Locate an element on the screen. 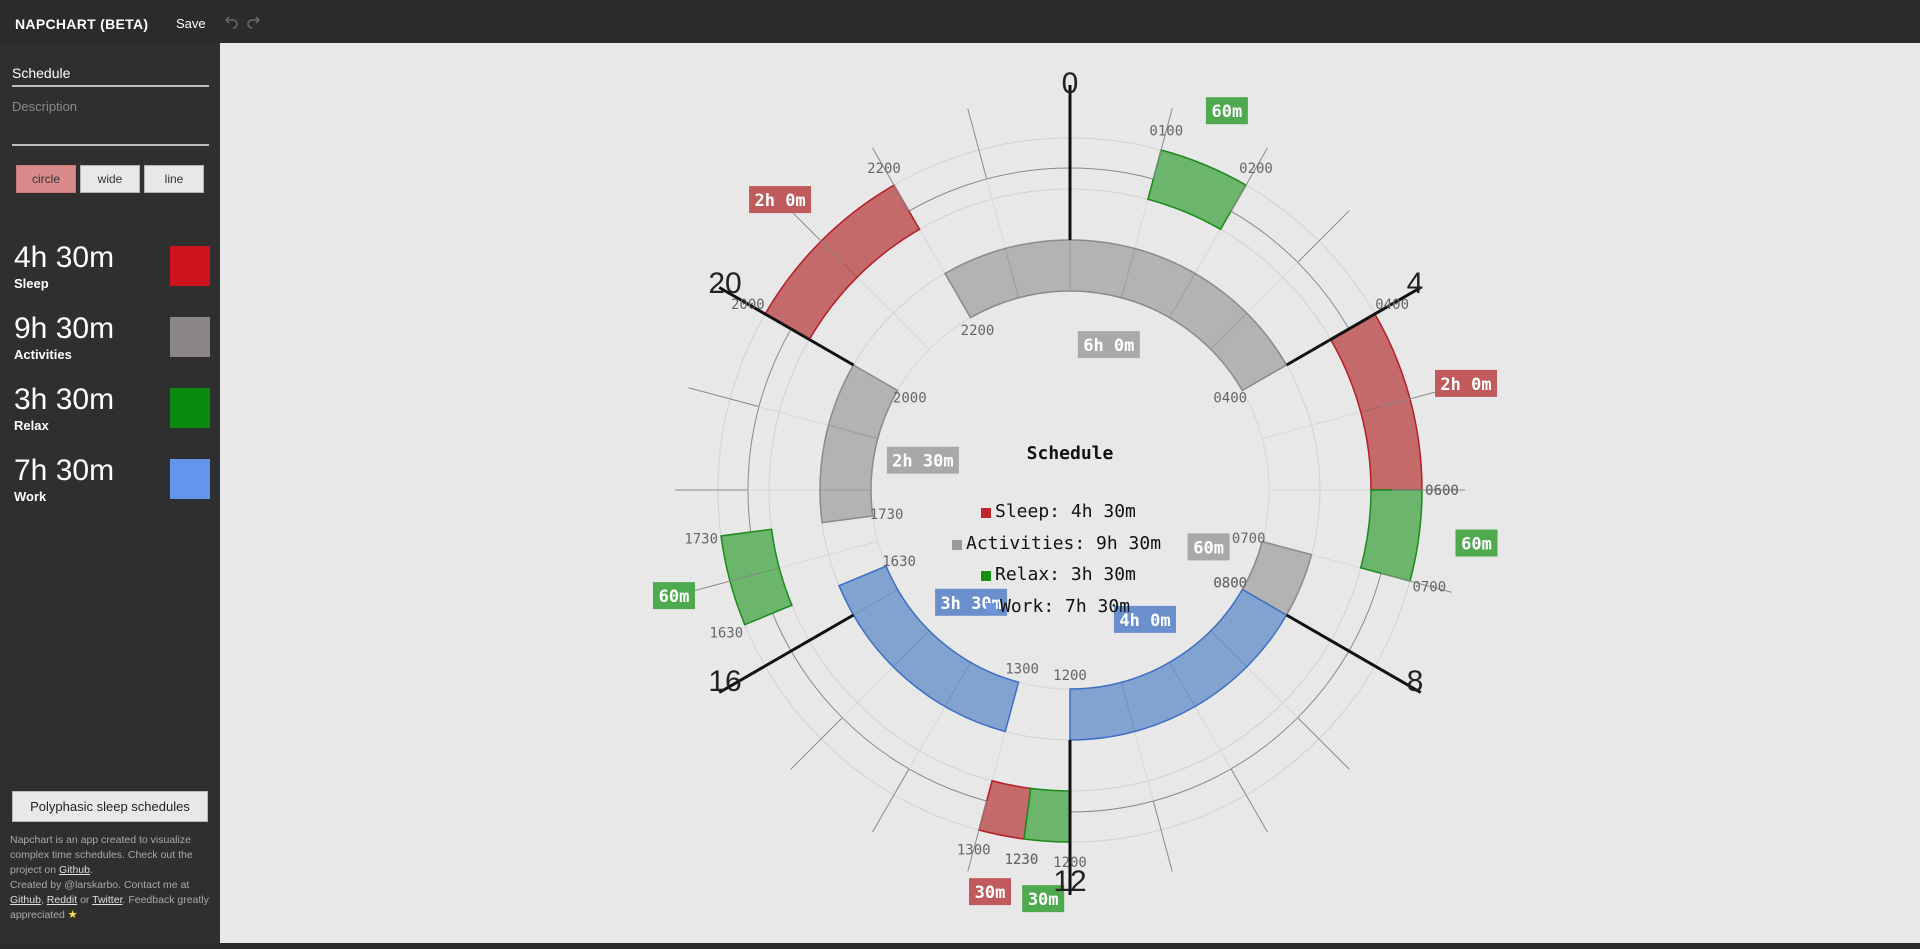 This screenshot has height=949, width=1920. duration-tag-label: 4h 0m is located at coordinates (1144, 621).